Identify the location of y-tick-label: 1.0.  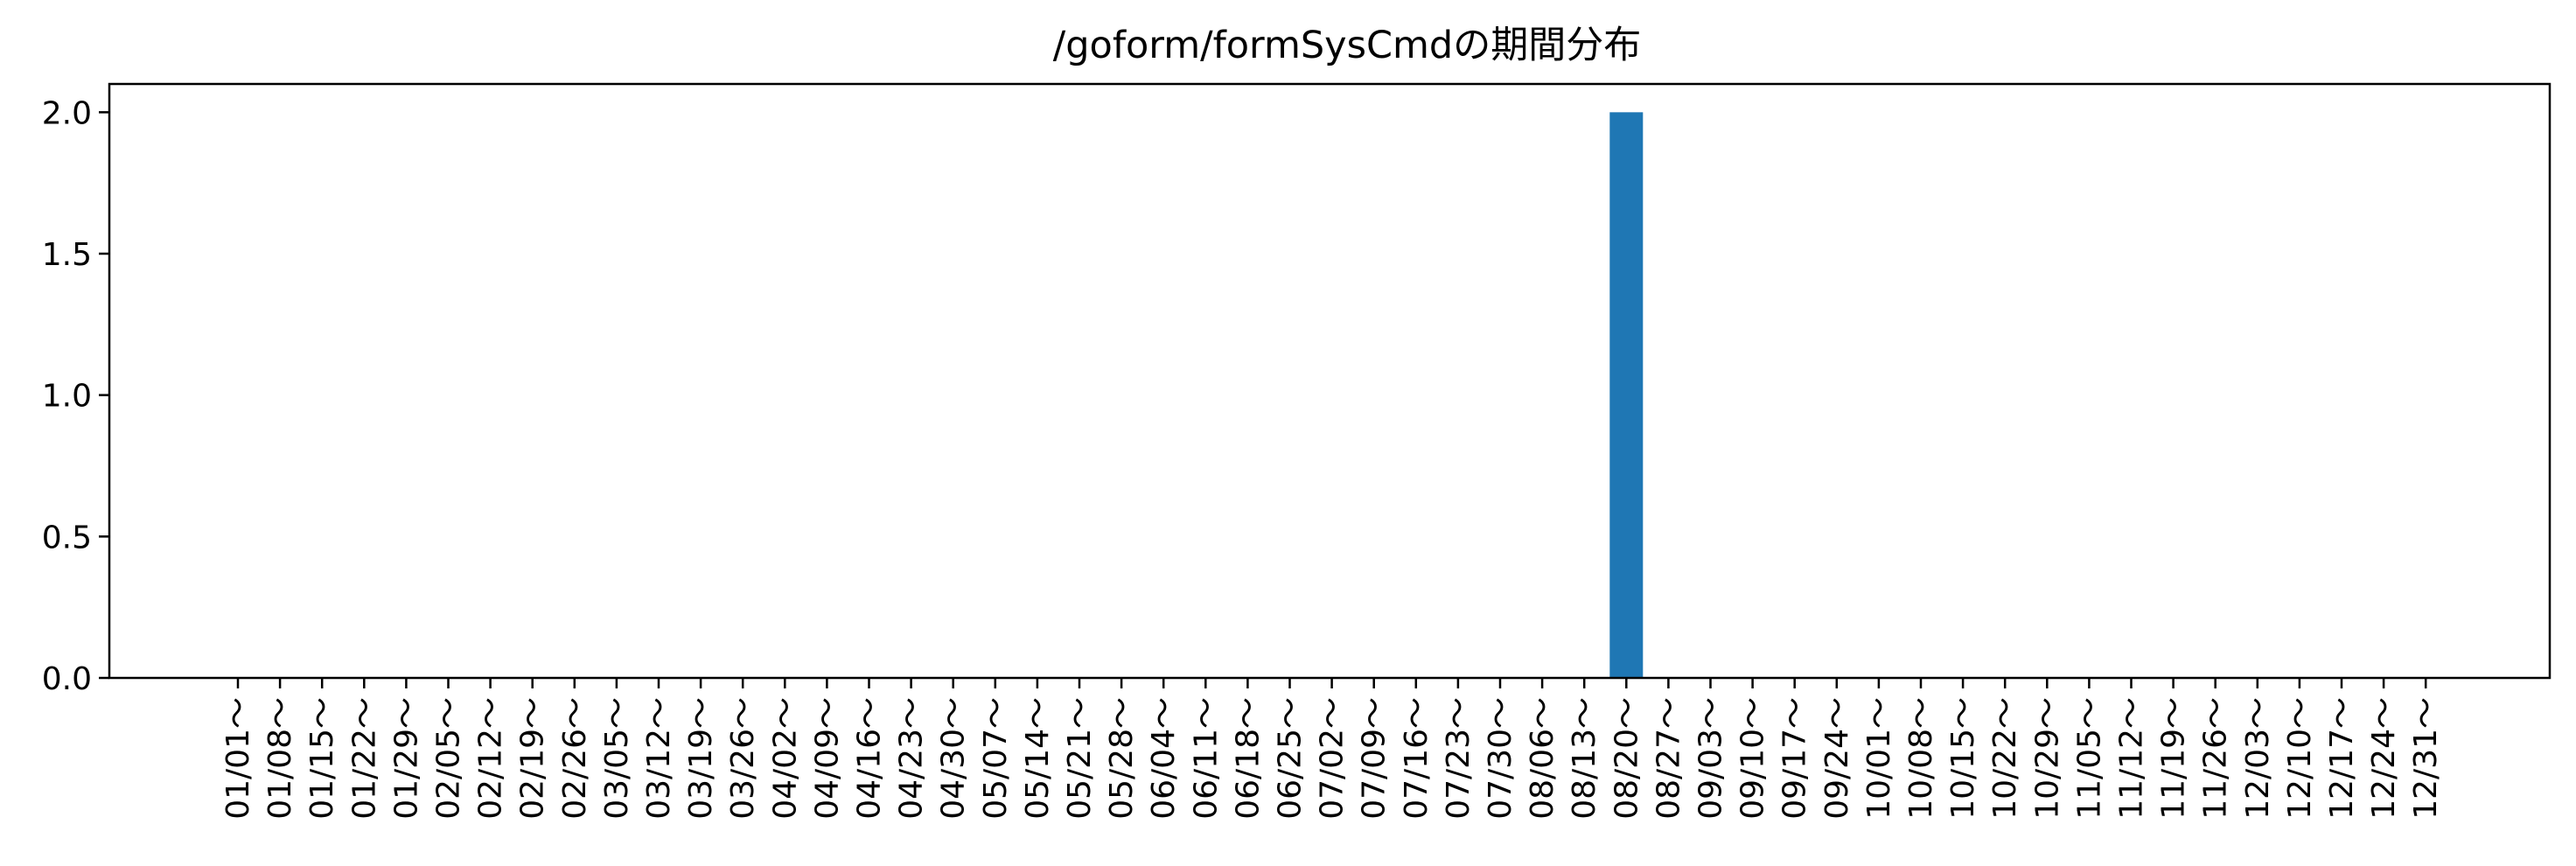
(67, 397).